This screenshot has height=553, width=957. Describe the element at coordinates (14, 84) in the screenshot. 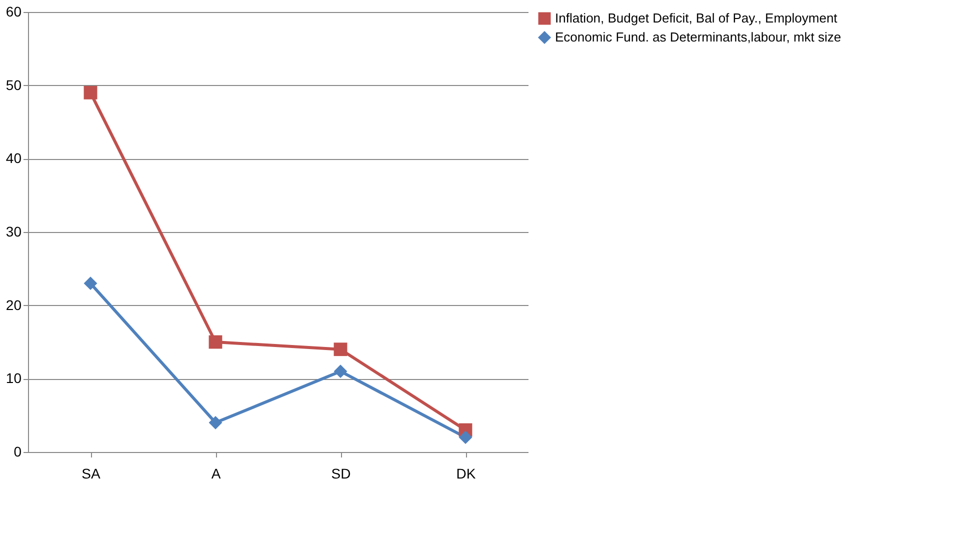

I see `y-tick-label: 50` at that location.